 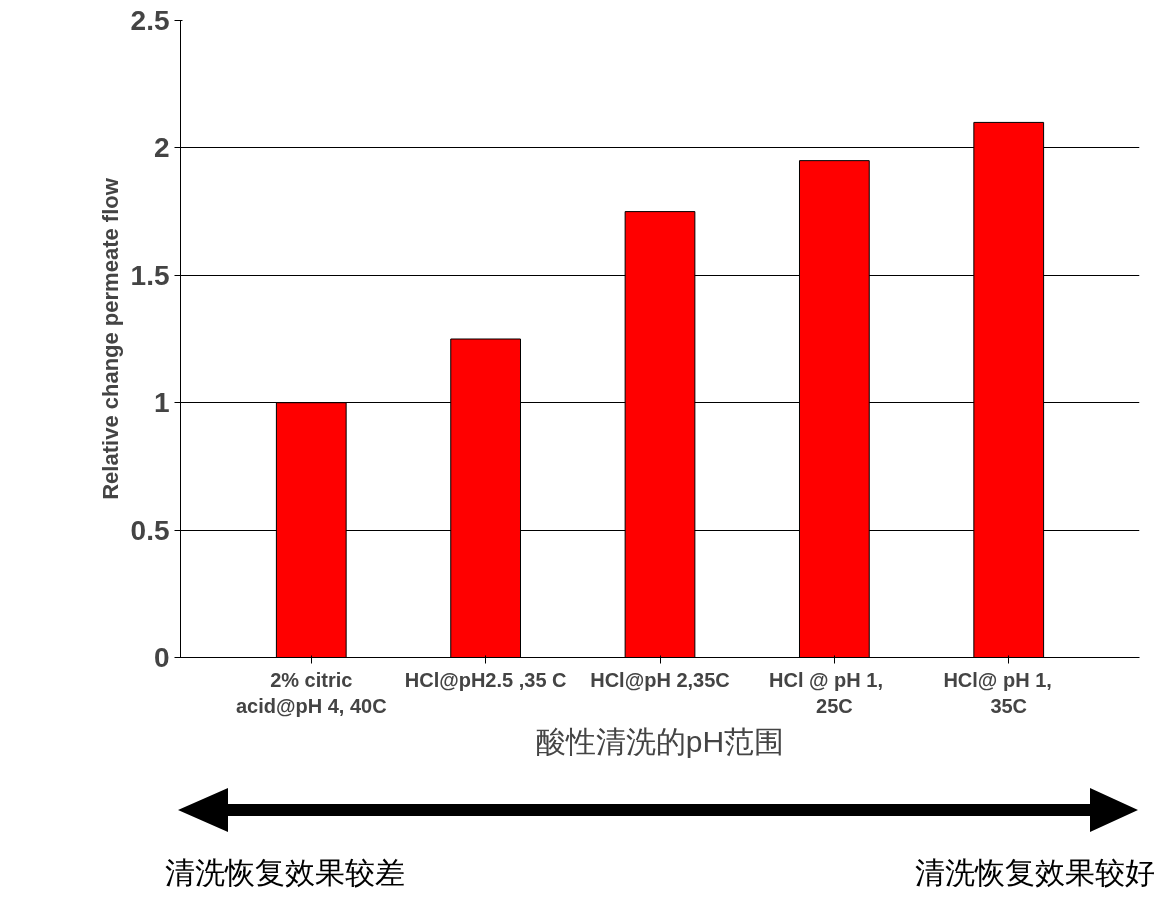 What do you see at coordinates (150, 275) in the screenshot?
I see `y-tick-label: 1.5` at bounding box center [150, 275].